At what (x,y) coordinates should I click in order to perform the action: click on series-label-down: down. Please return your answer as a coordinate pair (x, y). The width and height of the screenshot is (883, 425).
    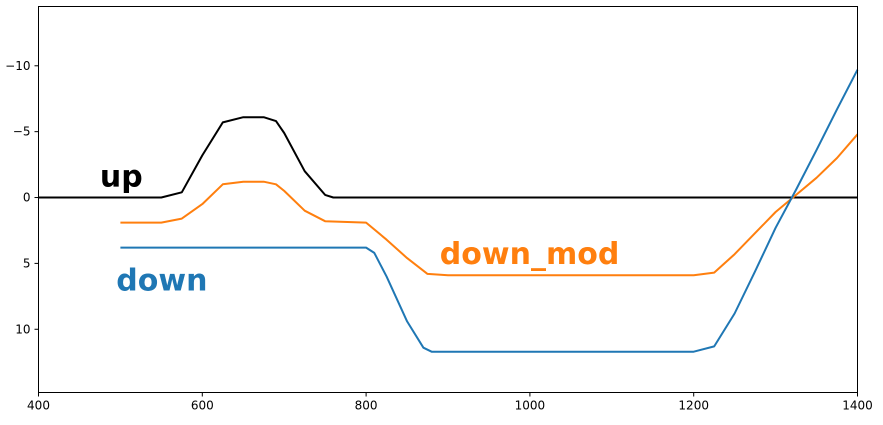
    Looking at the image, I should click on (161, 280).